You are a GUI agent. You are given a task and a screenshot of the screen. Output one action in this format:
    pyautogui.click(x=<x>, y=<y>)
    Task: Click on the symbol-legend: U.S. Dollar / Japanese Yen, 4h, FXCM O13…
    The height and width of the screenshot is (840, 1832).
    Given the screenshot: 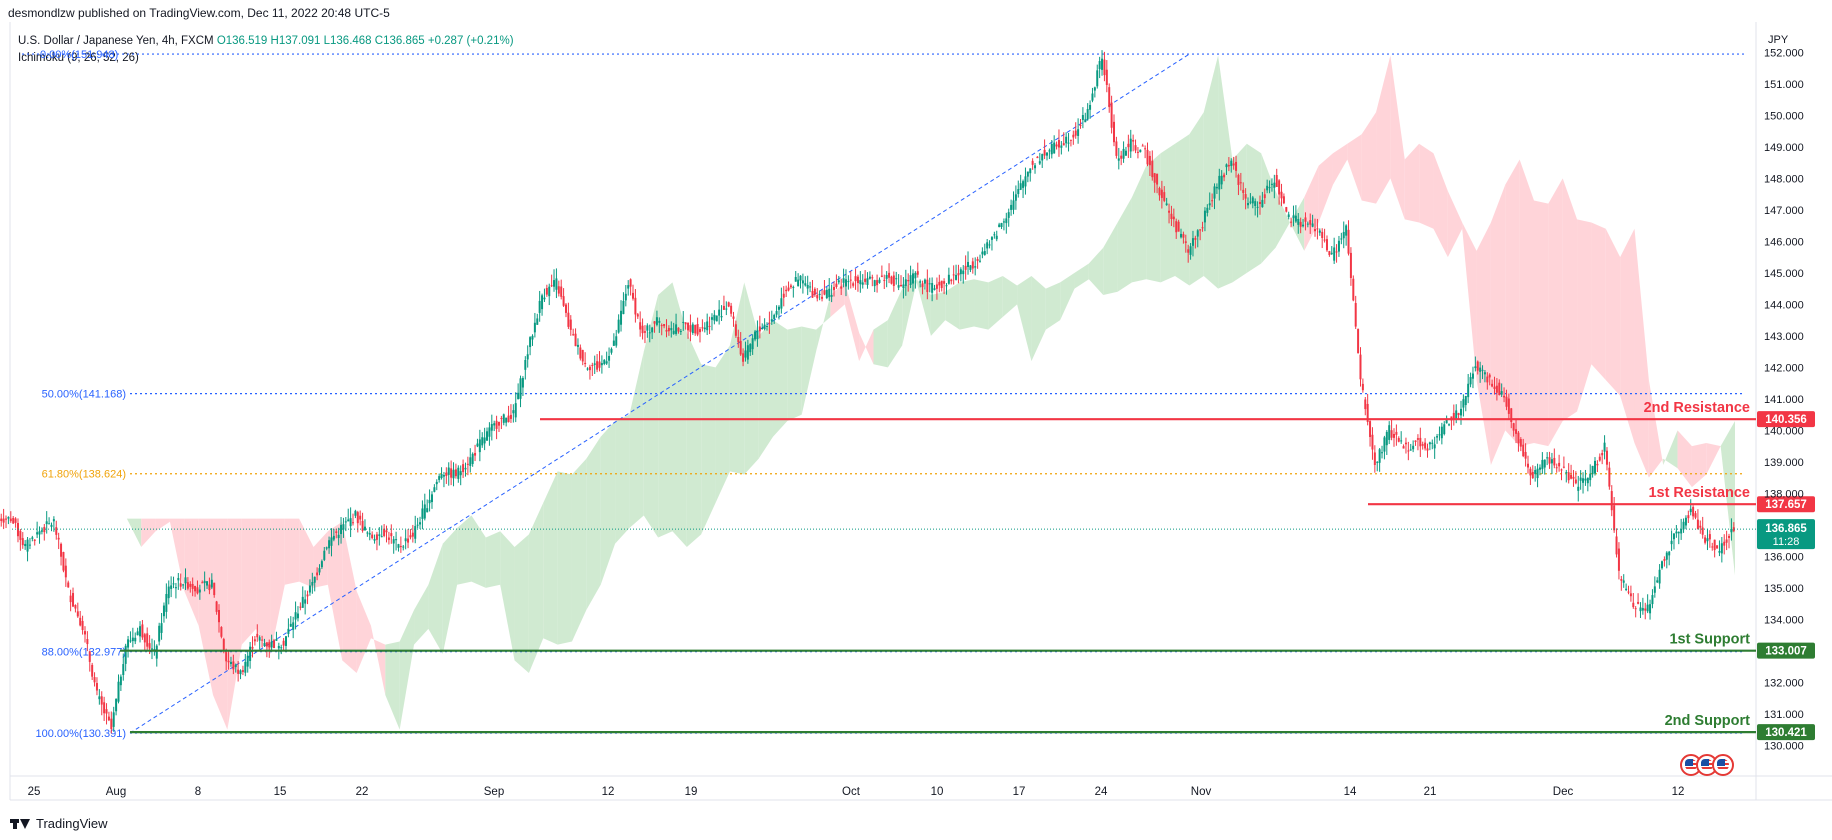 What is the action you would take?
    pyautogui.click(x=266, y=41)
    